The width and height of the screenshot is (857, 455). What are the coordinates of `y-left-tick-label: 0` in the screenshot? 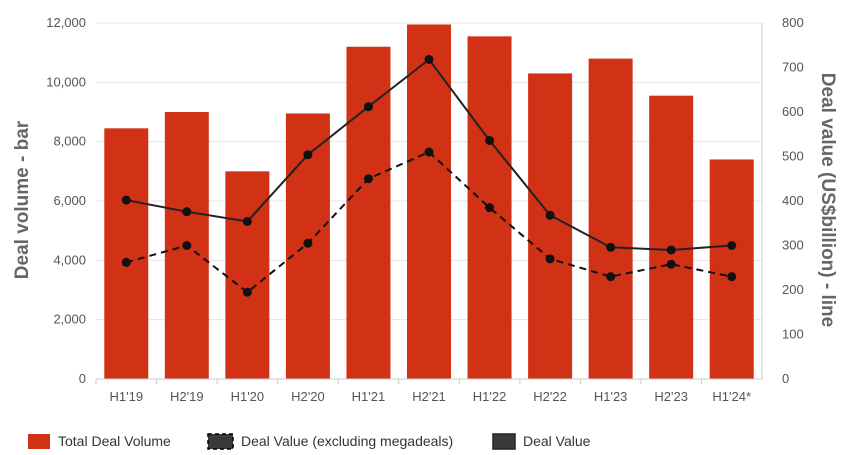 It's located at (82, 378).